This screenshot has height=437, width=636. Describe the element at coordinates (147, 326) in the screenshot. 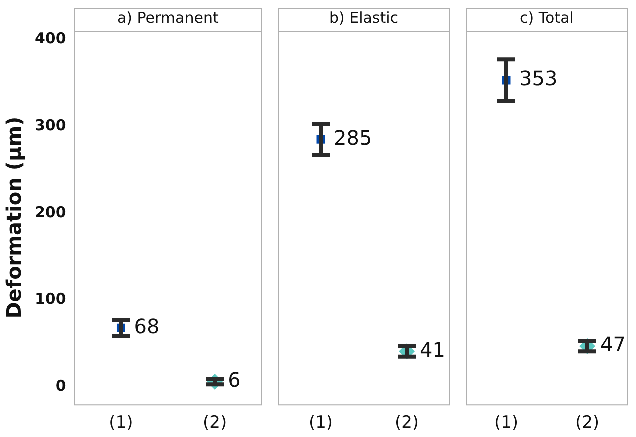

I see `data-label: 68` at that location.